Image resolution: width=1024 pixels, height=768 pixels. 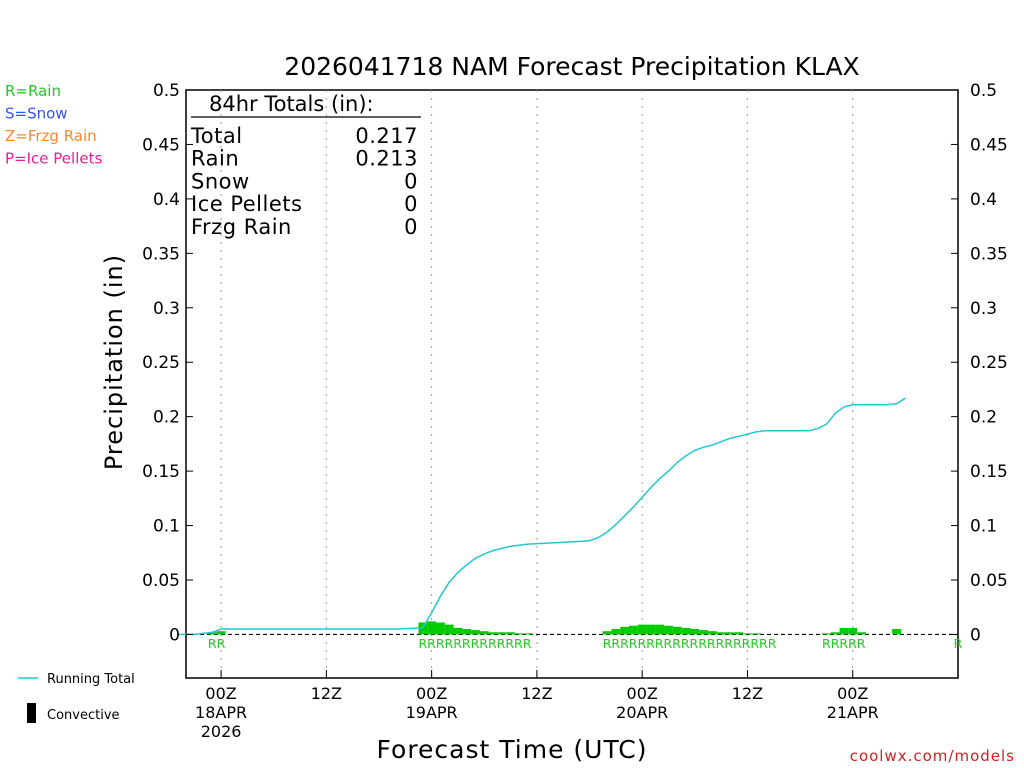 What do you see at coordinates (221, 712) in the screenshot?
I see `x-tick-label: 18APR` at bounding box center [221, 712].